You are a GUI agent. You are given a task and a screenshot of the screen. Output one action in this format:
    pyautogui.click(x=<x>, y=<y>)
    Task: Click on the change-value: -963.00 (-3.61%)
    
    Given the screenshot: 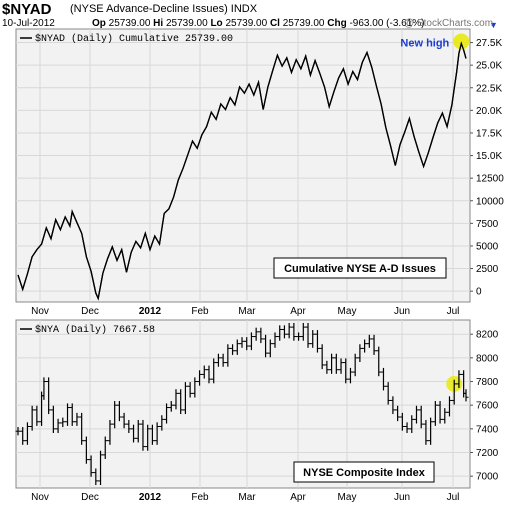 What is the action you would take?
    pyautogui.click(x=387, y=23)
    